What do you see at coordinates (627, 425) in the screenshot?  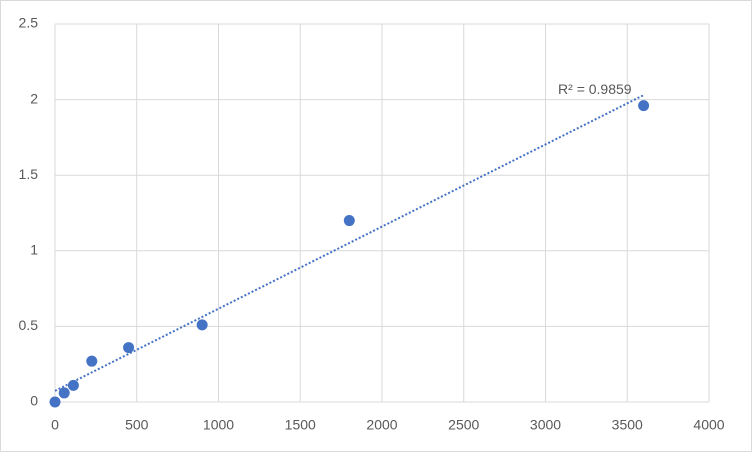 I see `x-tick-label: 3500` at bounding box center [627, 425].